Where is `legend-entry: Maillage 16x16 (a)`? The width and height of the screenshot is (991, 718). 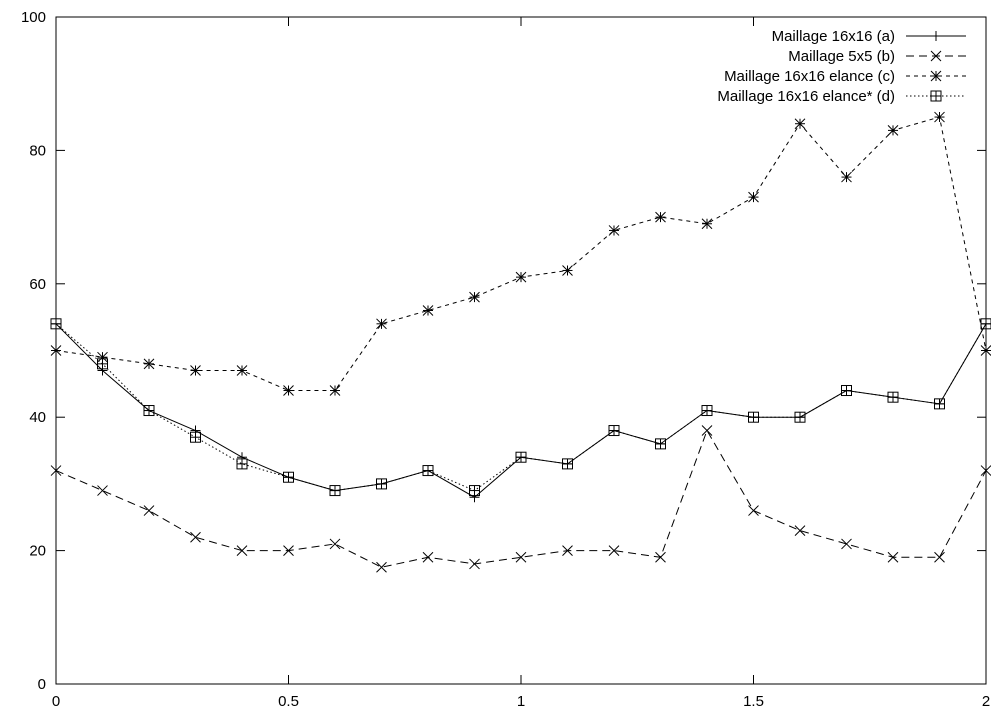
legend-entry: Maillage 16x16 (a) is located at coordinates (869, 36).